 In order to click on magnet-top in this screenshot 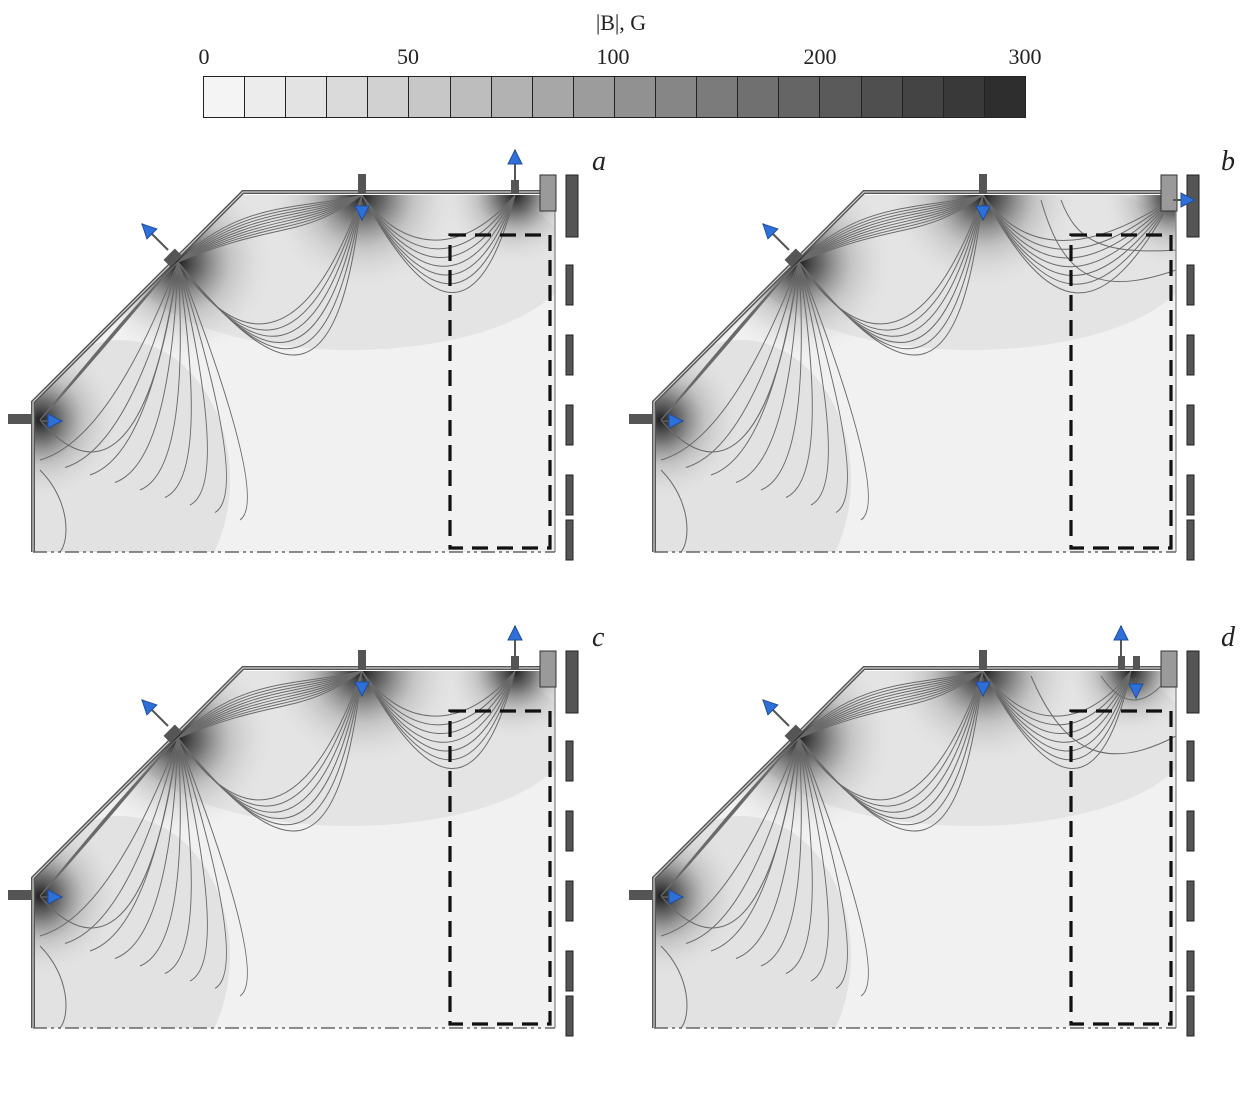, I will do `click(362, 660)`.